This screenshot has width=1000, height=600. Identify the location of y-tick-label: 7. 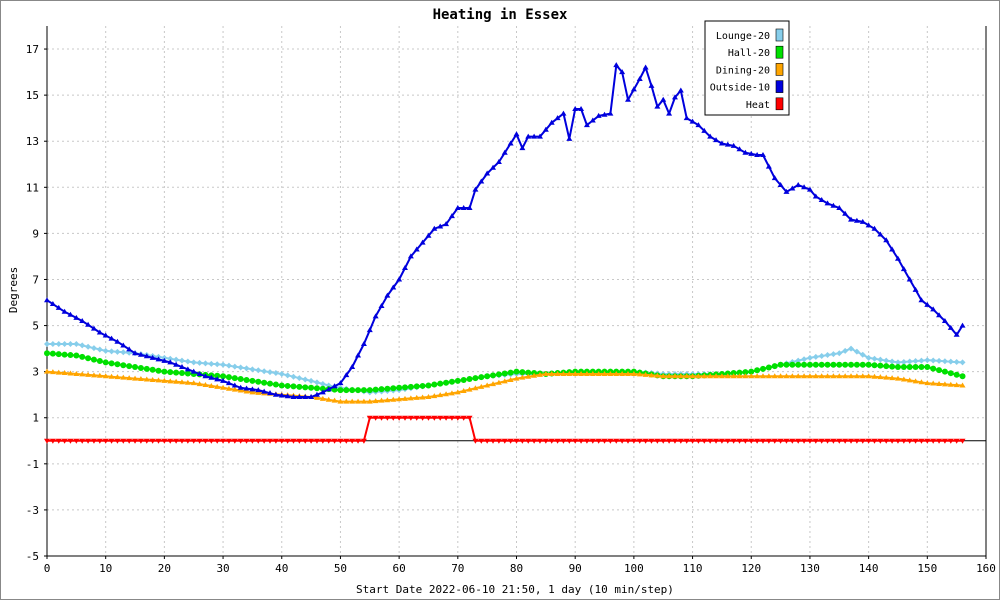
(35, 279).